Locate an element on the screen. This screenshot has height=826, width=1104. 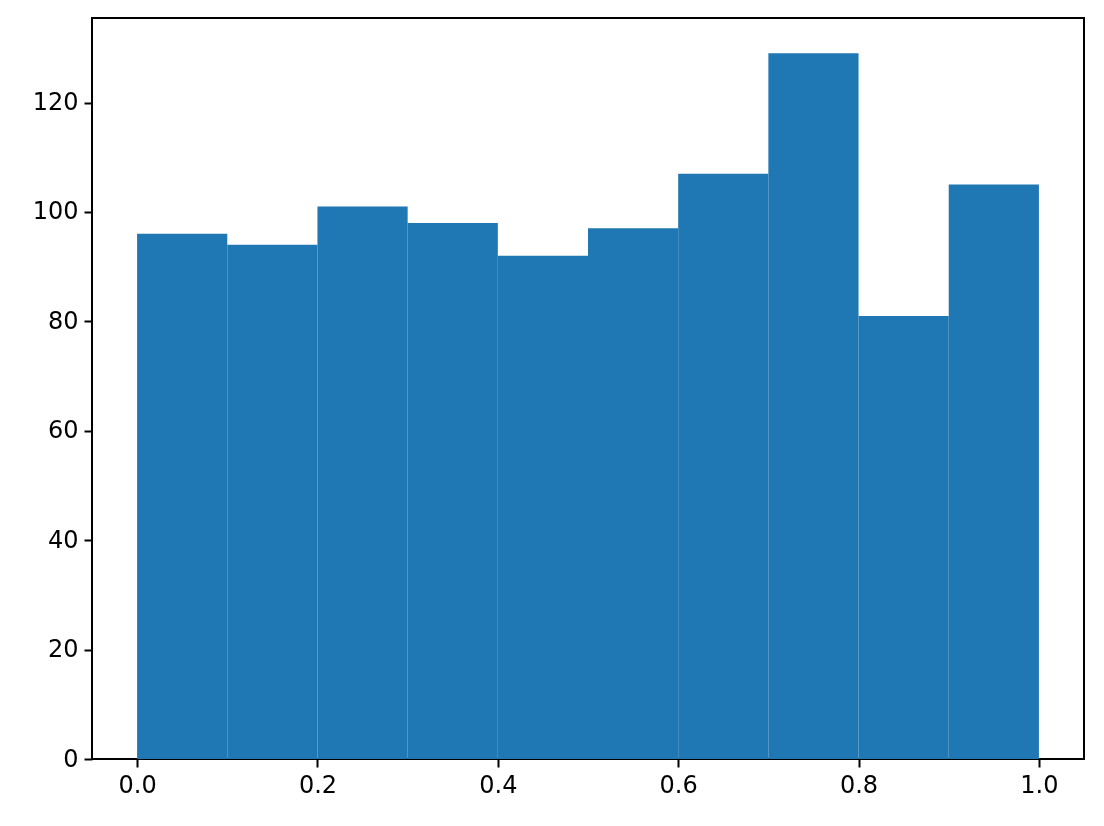
x-tick-label: 0.2 is located at coordinates (318, 784).